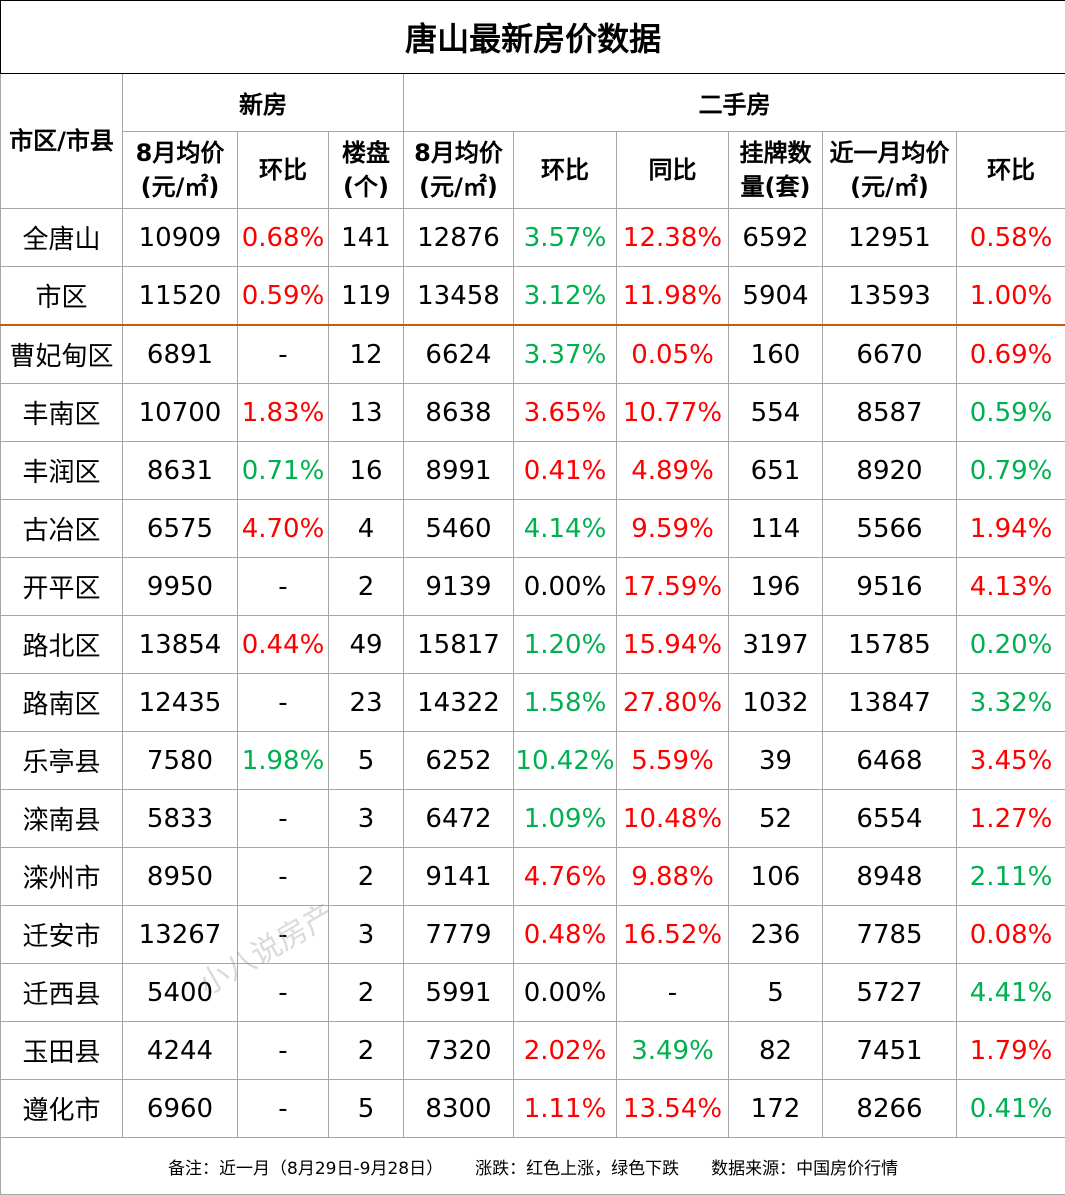 This screenshot has width=1065, height=1195. I want to click on value-cell: 1032, so click(776, 703).